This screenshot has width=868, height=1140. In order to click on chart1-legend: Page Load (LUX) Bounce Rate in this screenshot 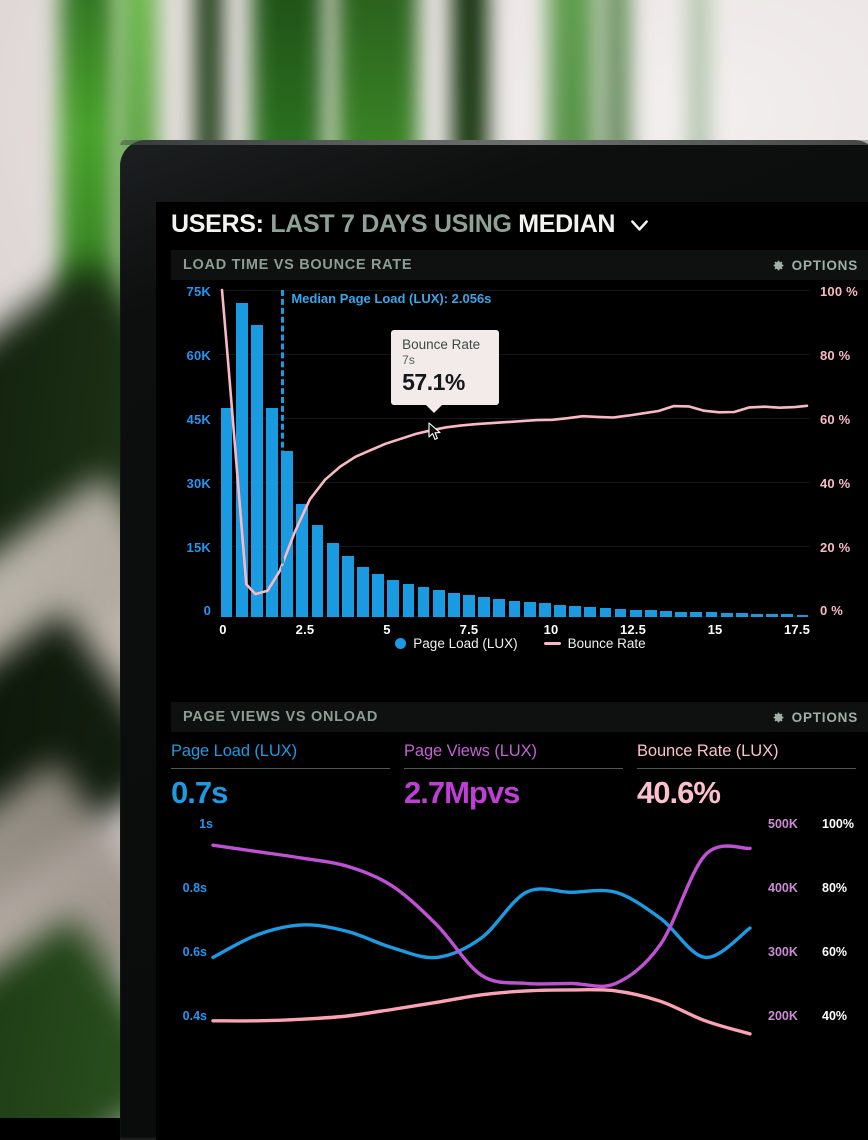, I will do `click(519, 643)`.